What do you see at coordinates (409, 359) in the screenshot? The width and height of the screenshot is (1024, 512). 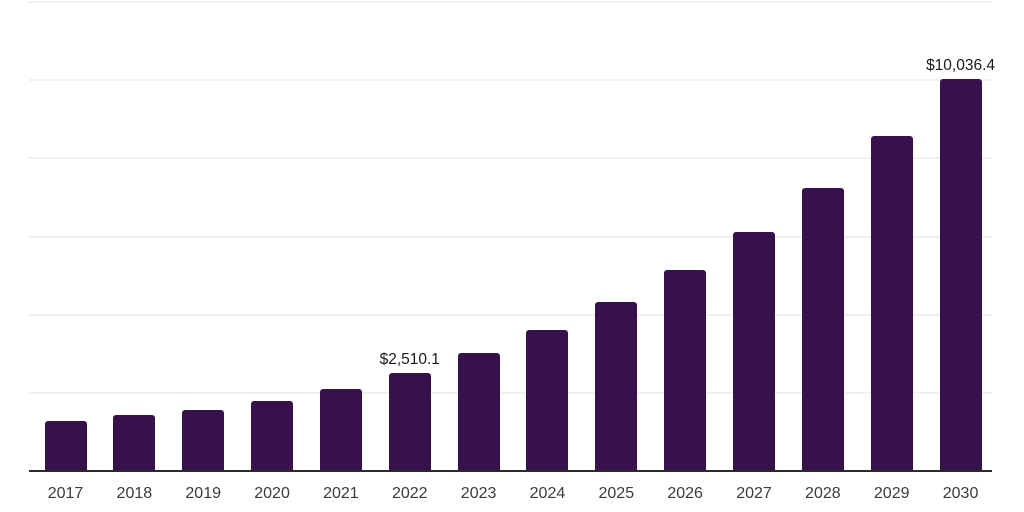 I see `value-label-2022: $2,510.1` at bounding box center [409, 359].